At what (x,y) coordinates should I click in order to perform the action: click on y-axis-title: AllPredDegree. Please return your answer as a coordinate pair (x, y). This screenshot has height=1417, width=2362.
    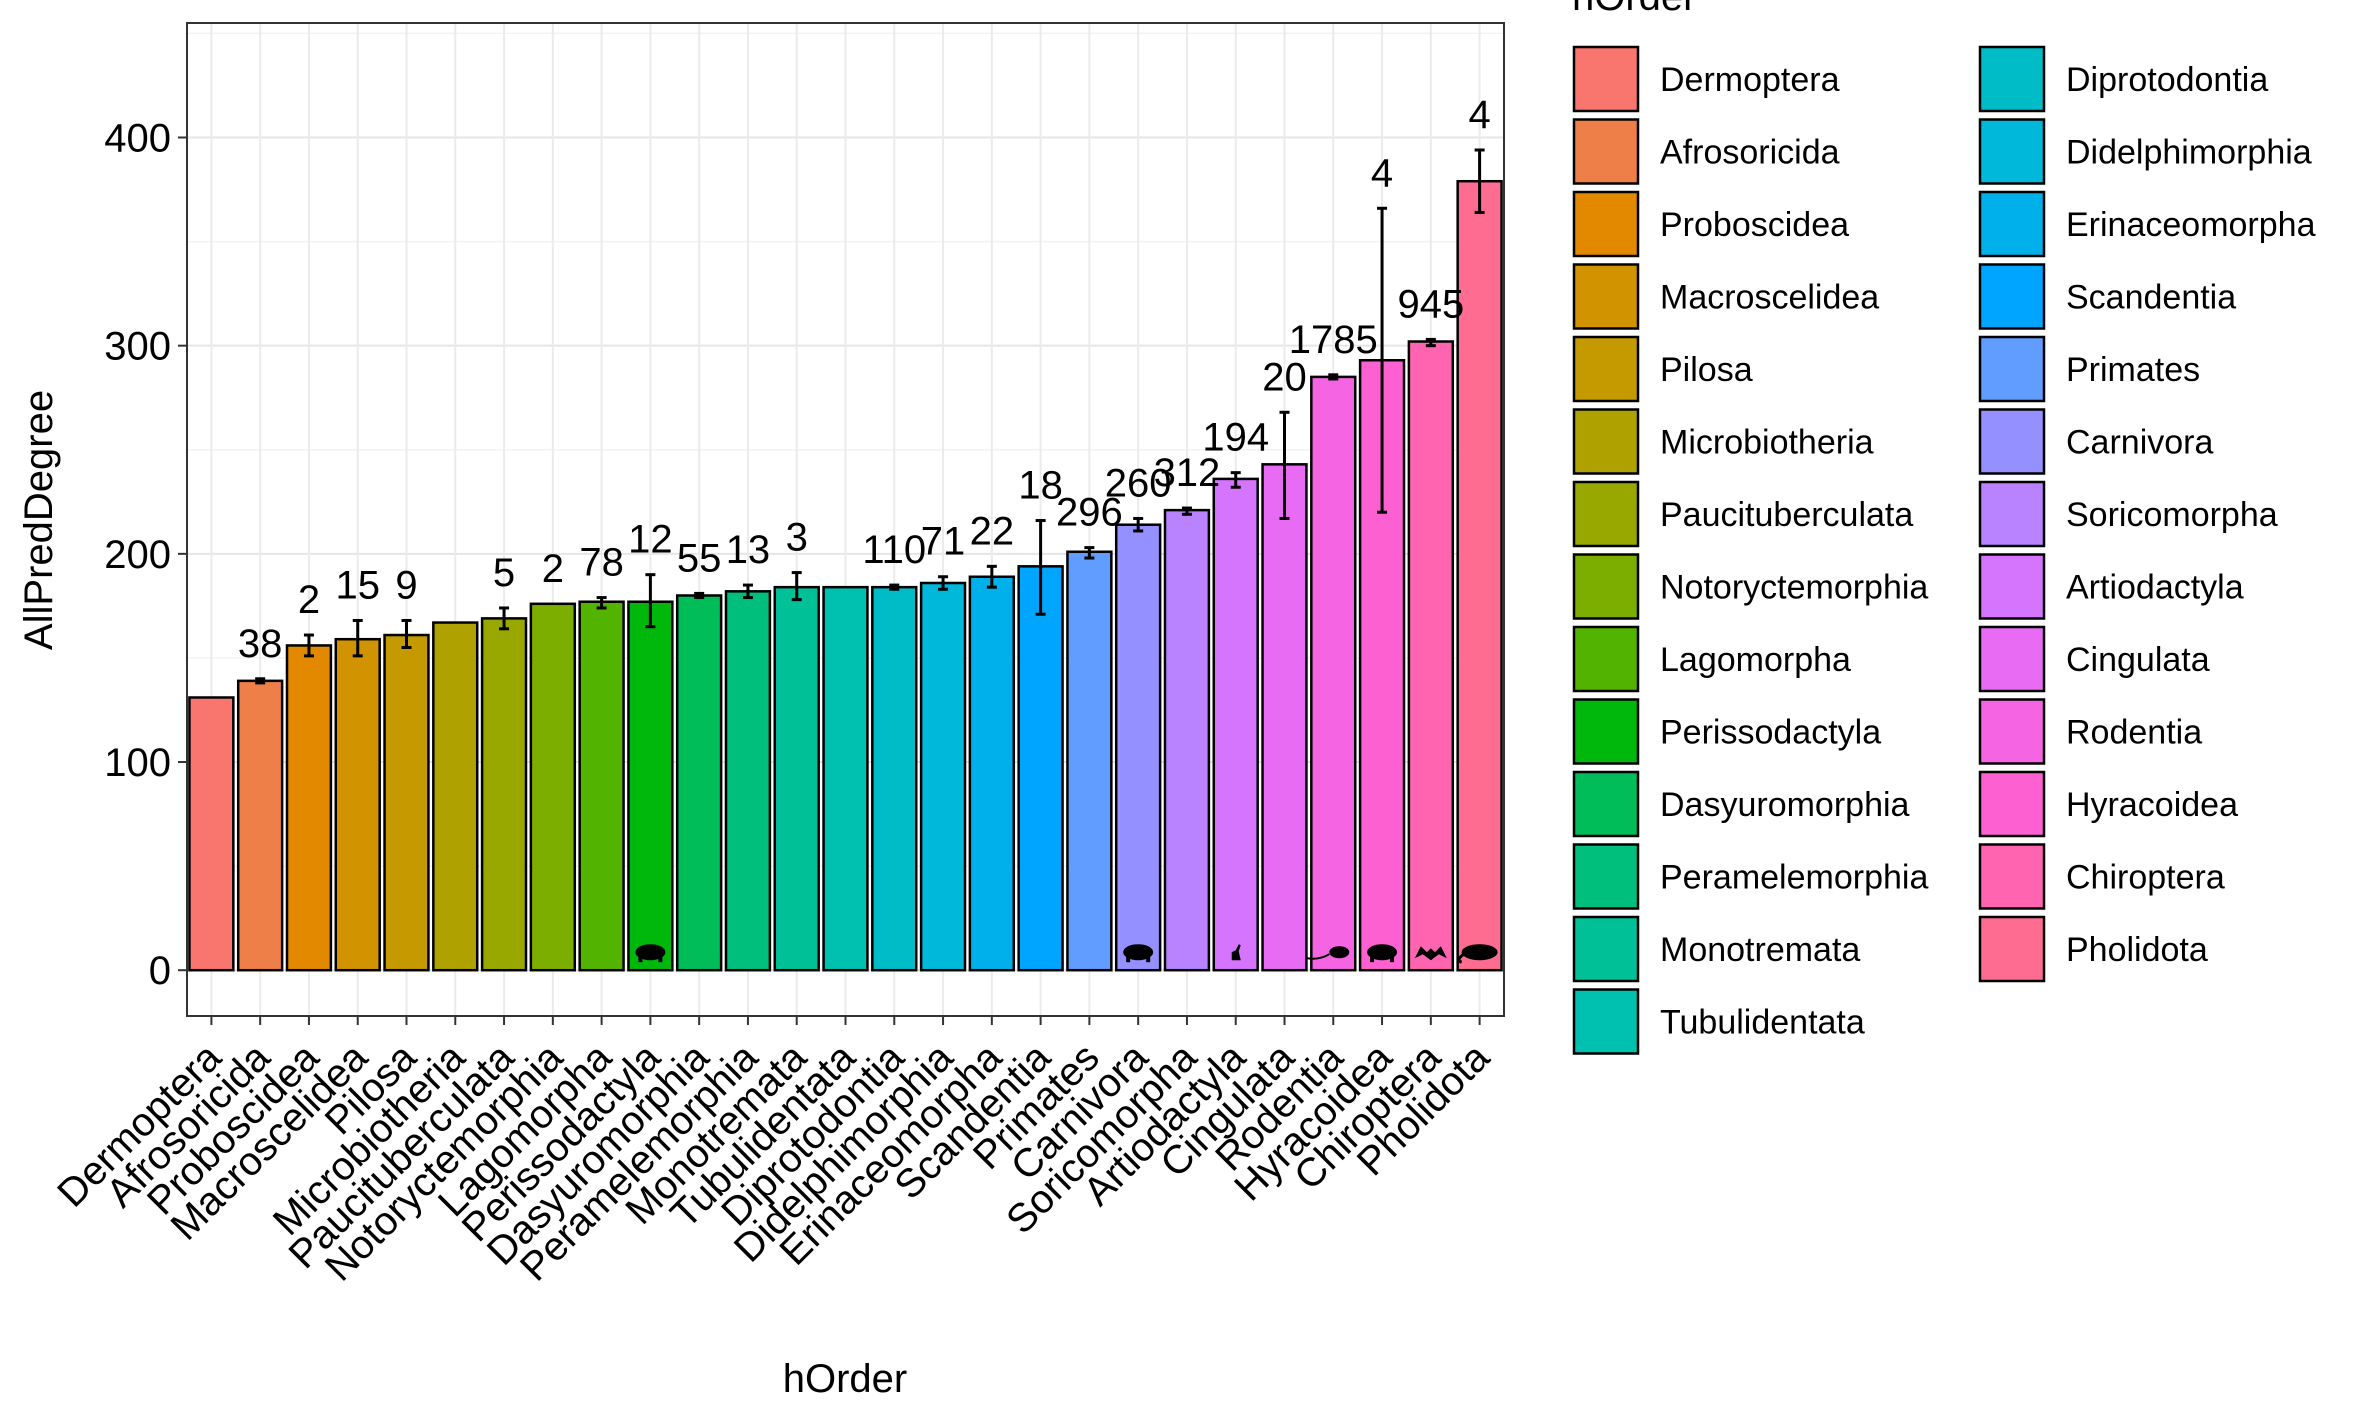
    Looking at the image, I should click on (39, 520).